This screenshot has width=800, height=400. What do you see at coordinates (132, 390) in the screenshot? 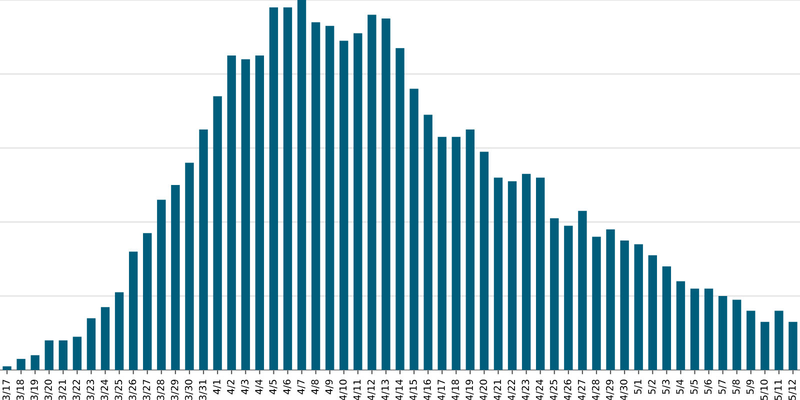
I see `x-tick-label: 3/26` at bounding box center [132, 390].